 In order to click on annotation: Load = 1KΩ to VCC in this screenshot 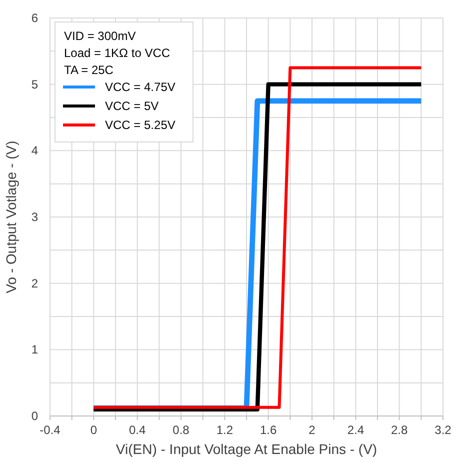, I will do `click(117, 53)`.